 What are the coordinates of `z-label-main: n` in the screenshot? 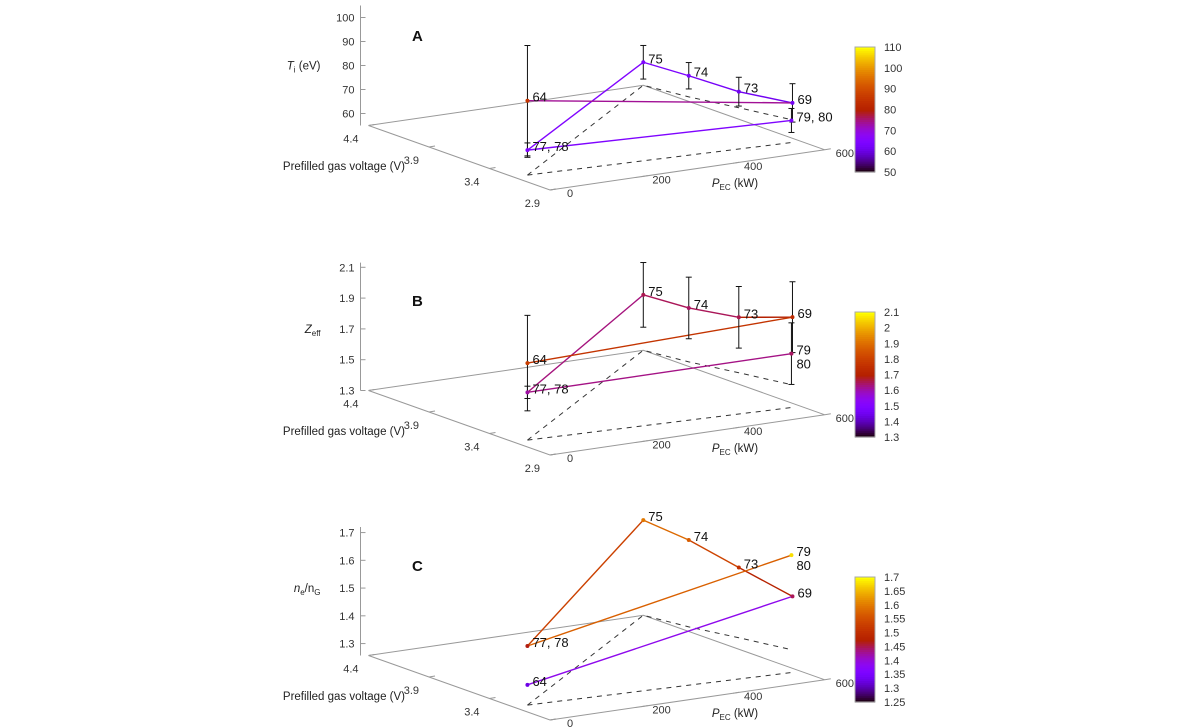 It's located at (297, 589).